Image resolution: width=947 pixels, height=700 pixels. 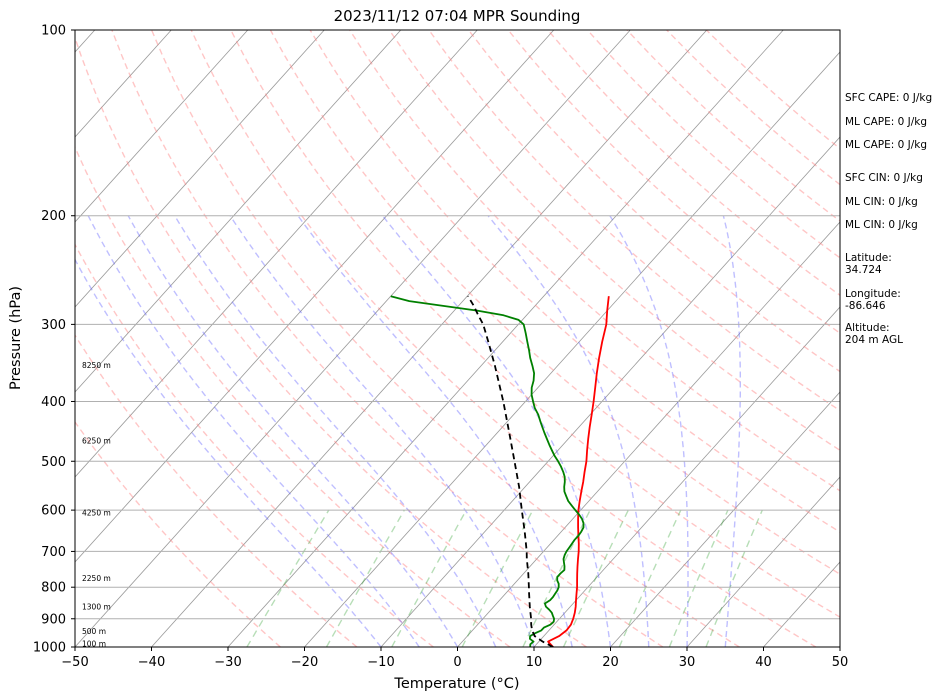 I want to click on y-tick-label: 900, so click(x=53, y=619).